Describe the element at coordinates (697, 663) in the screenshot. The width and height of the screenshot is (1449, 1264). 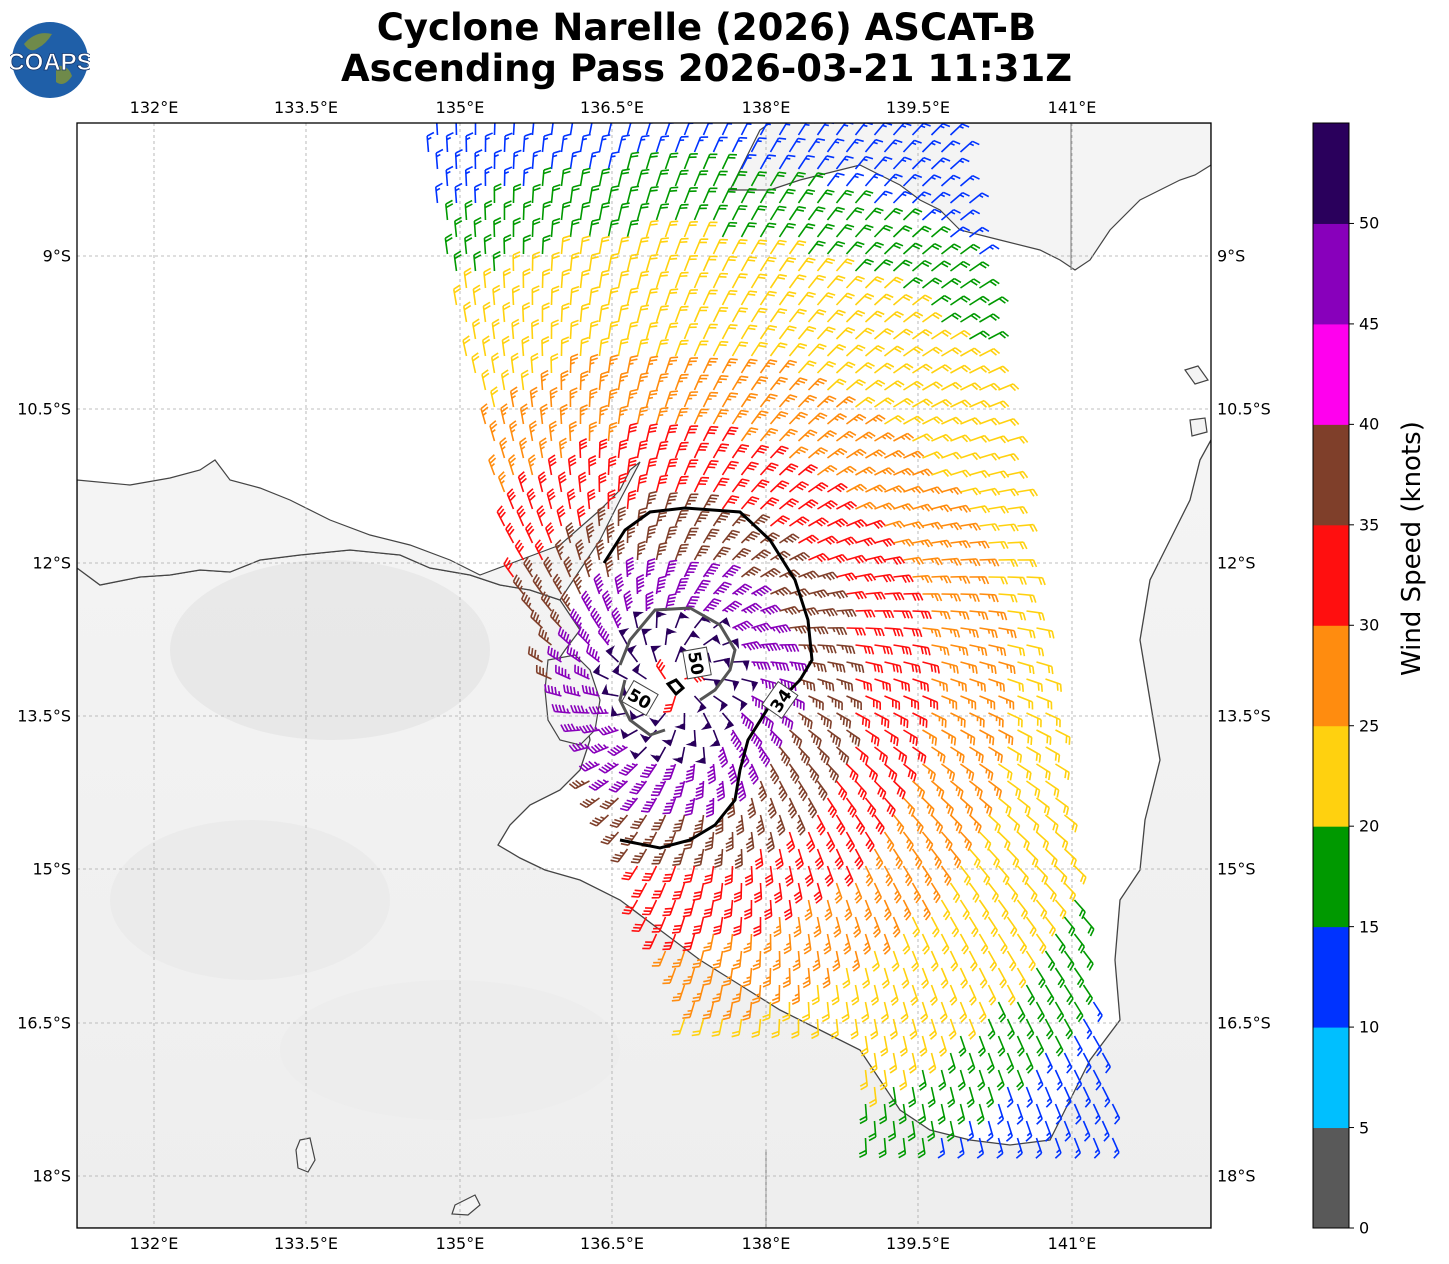
I see `contour-label-50-a: 50` at that location.